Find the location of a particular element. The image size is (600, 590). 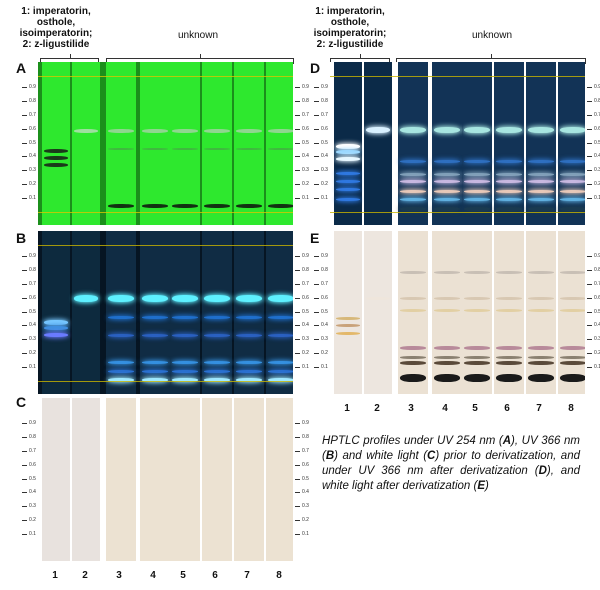

standards-header-line2: isoimperatorin; is located at coordinates (350, 33).